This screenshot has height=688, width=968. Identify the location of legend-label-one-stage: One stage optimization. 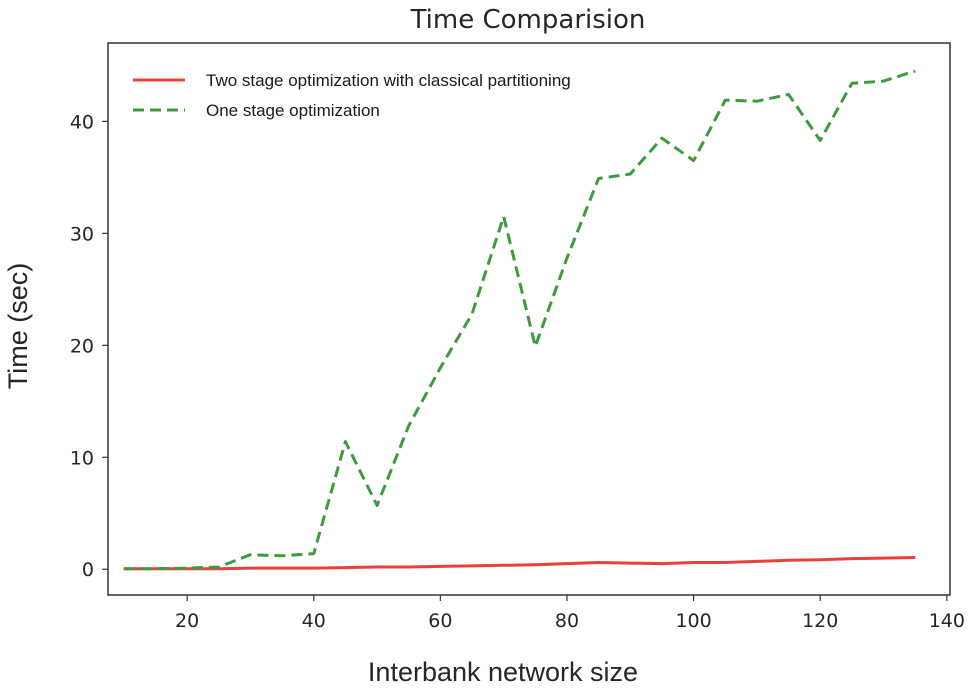
(293, 110).